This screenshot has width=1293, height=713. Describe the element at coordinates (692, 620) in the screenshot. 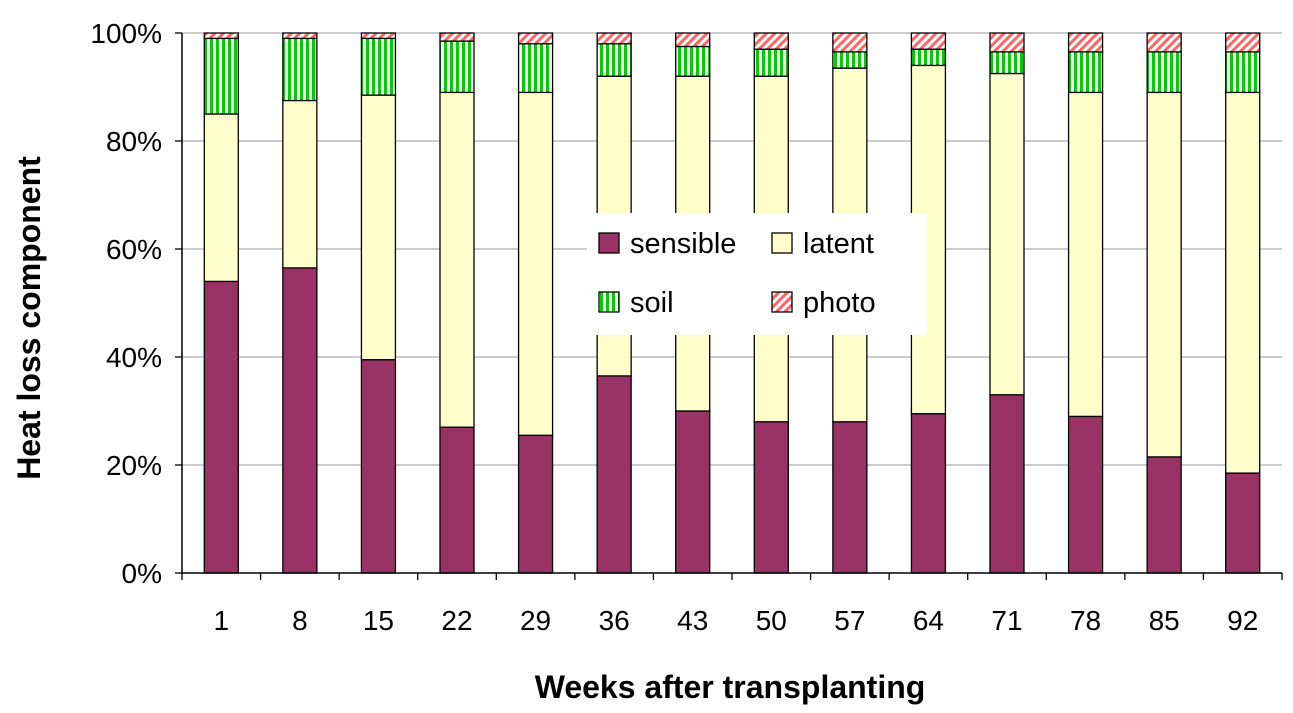

I see `x-tick-label: 43` at that location.